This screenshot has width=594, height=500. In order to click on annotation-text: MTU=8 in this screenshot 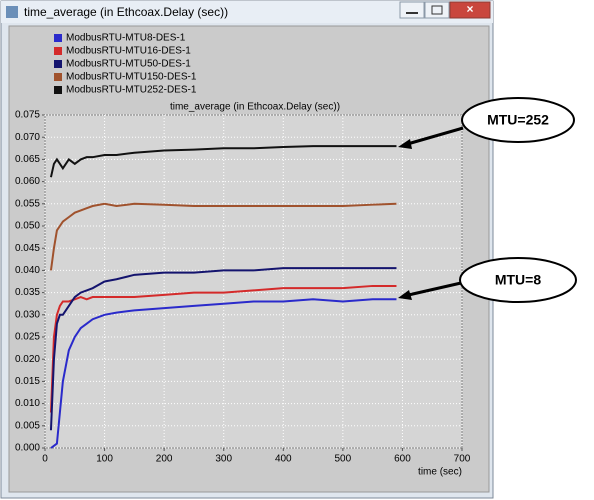, I will do `click(518, 280)`.